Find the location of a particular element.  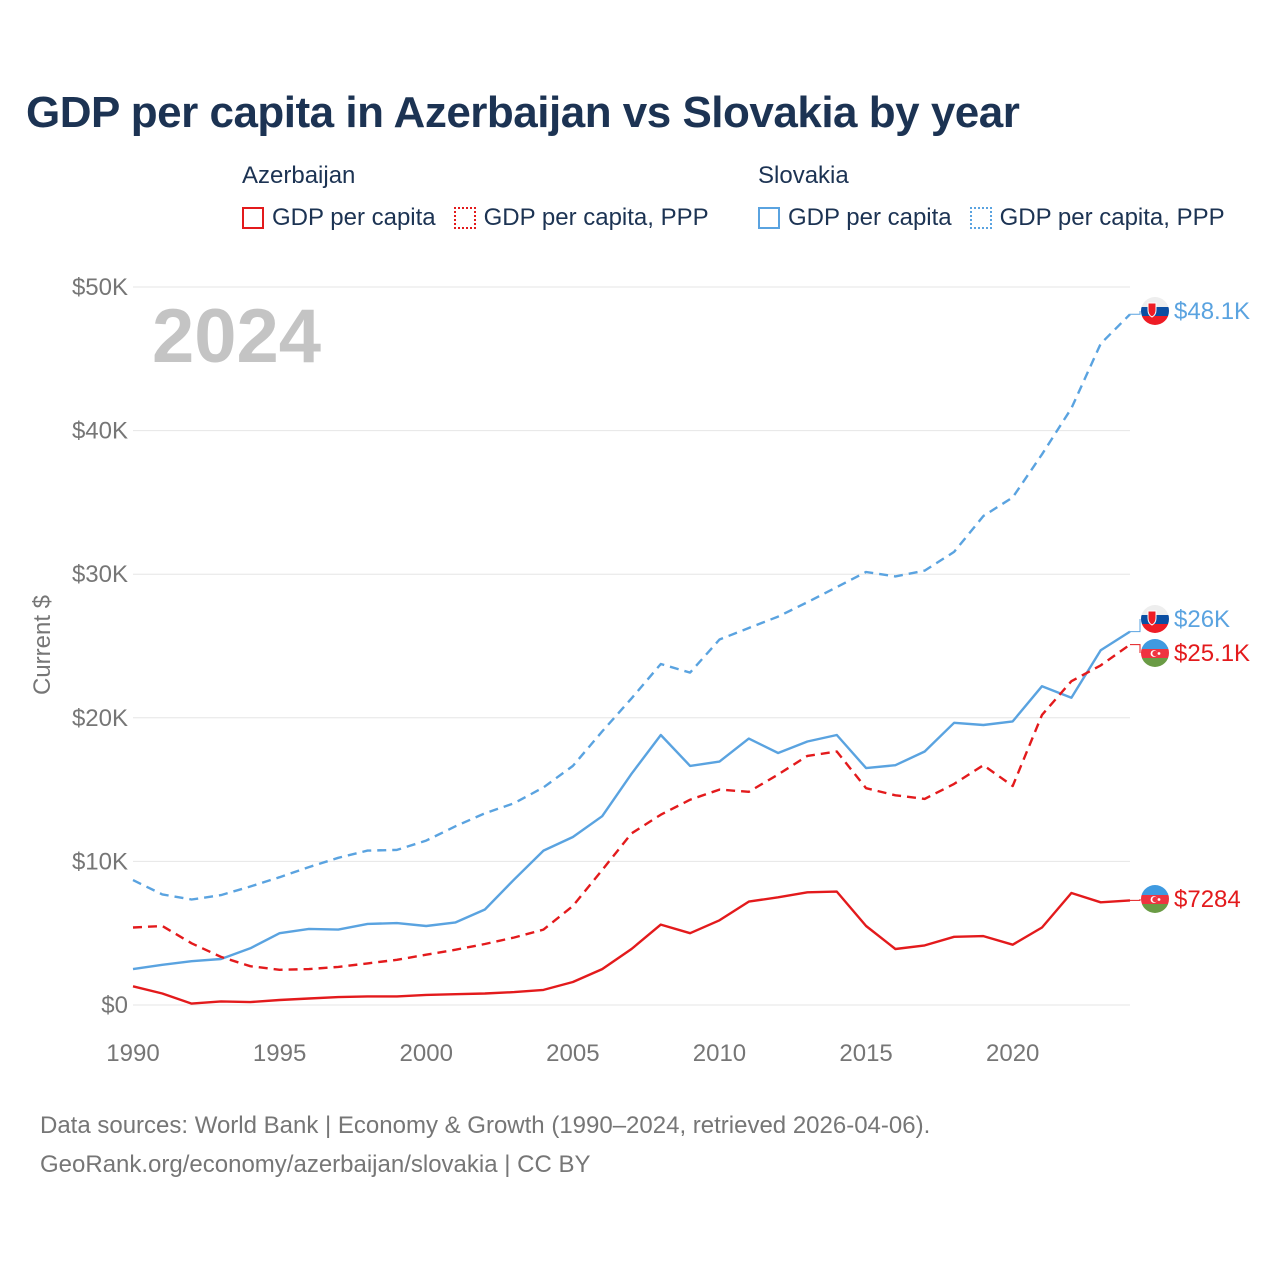

series-end-label: $48.1K is located at coordinates (1212, 311).